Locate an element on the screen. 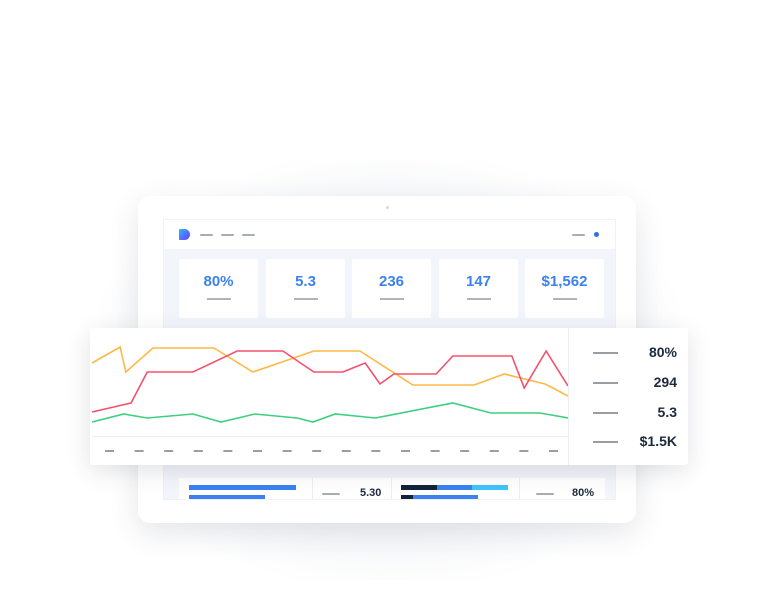 This screenshot has width=768, height=599. kpi-value: 80% is located at coordinates (218, 281).